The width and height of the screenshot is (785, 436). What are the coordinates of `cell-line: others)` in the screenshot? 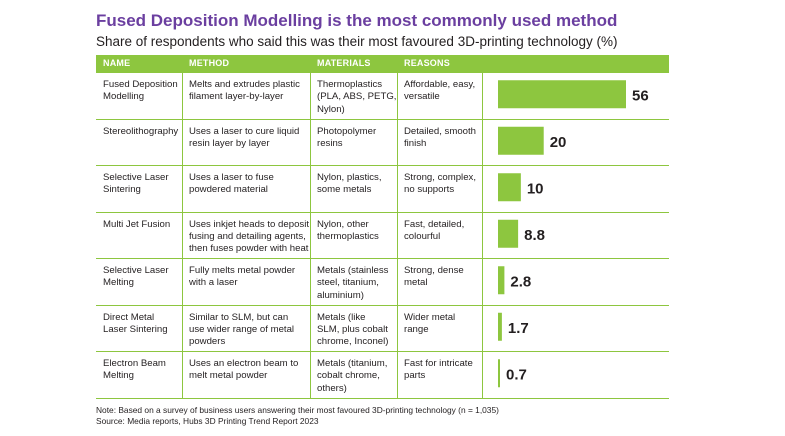 It's located at (332, 388).